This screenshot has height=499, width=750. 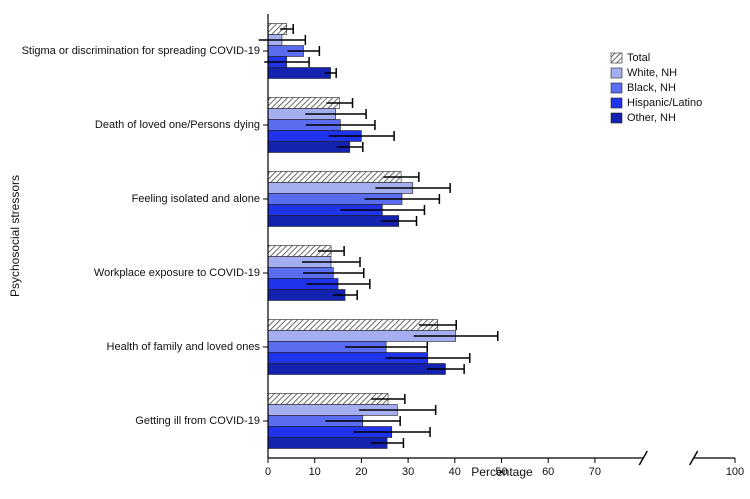 What do you see at coordinates (184, 347) in the screenshot?
I see `y-tick-label: Health of family and loved ones` at bounding box center [184, 347].